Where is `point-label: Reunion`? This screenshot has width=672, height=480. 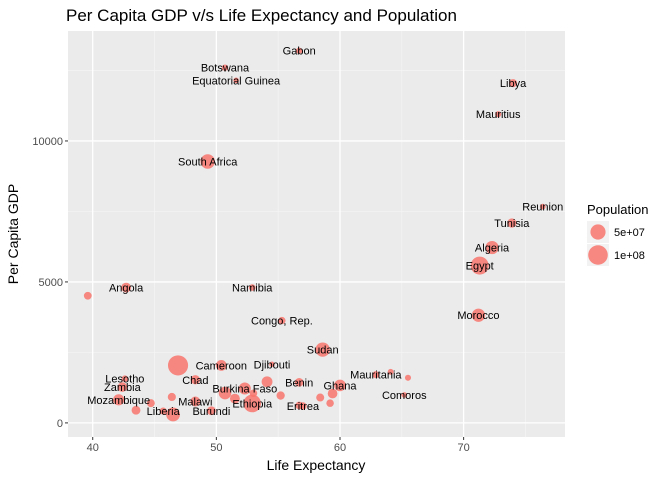
point-label: Reunion is located at coordinates (542, 208).